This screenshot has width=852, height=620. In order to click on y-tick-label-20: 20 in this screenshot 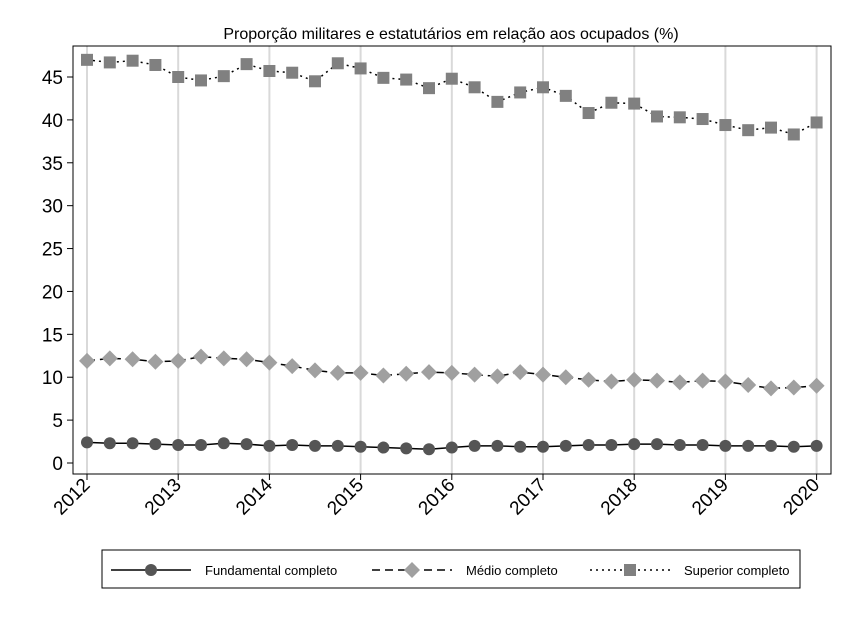, I will do `click(52, 292)`.